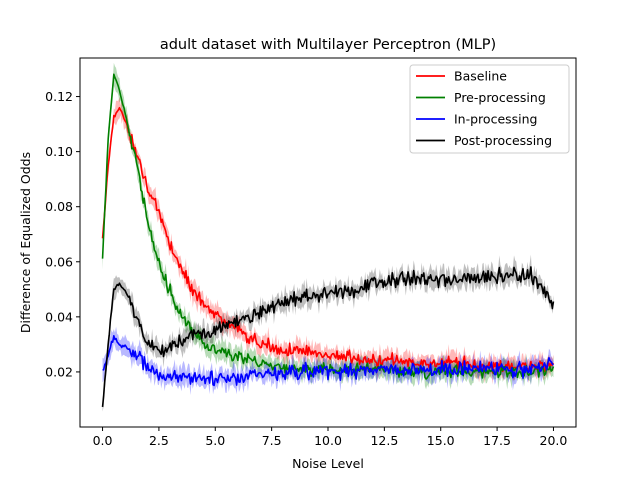 This screenshot has height=480, width=640. I want to click on y-tick-label: 0.06, so click(59, 261).